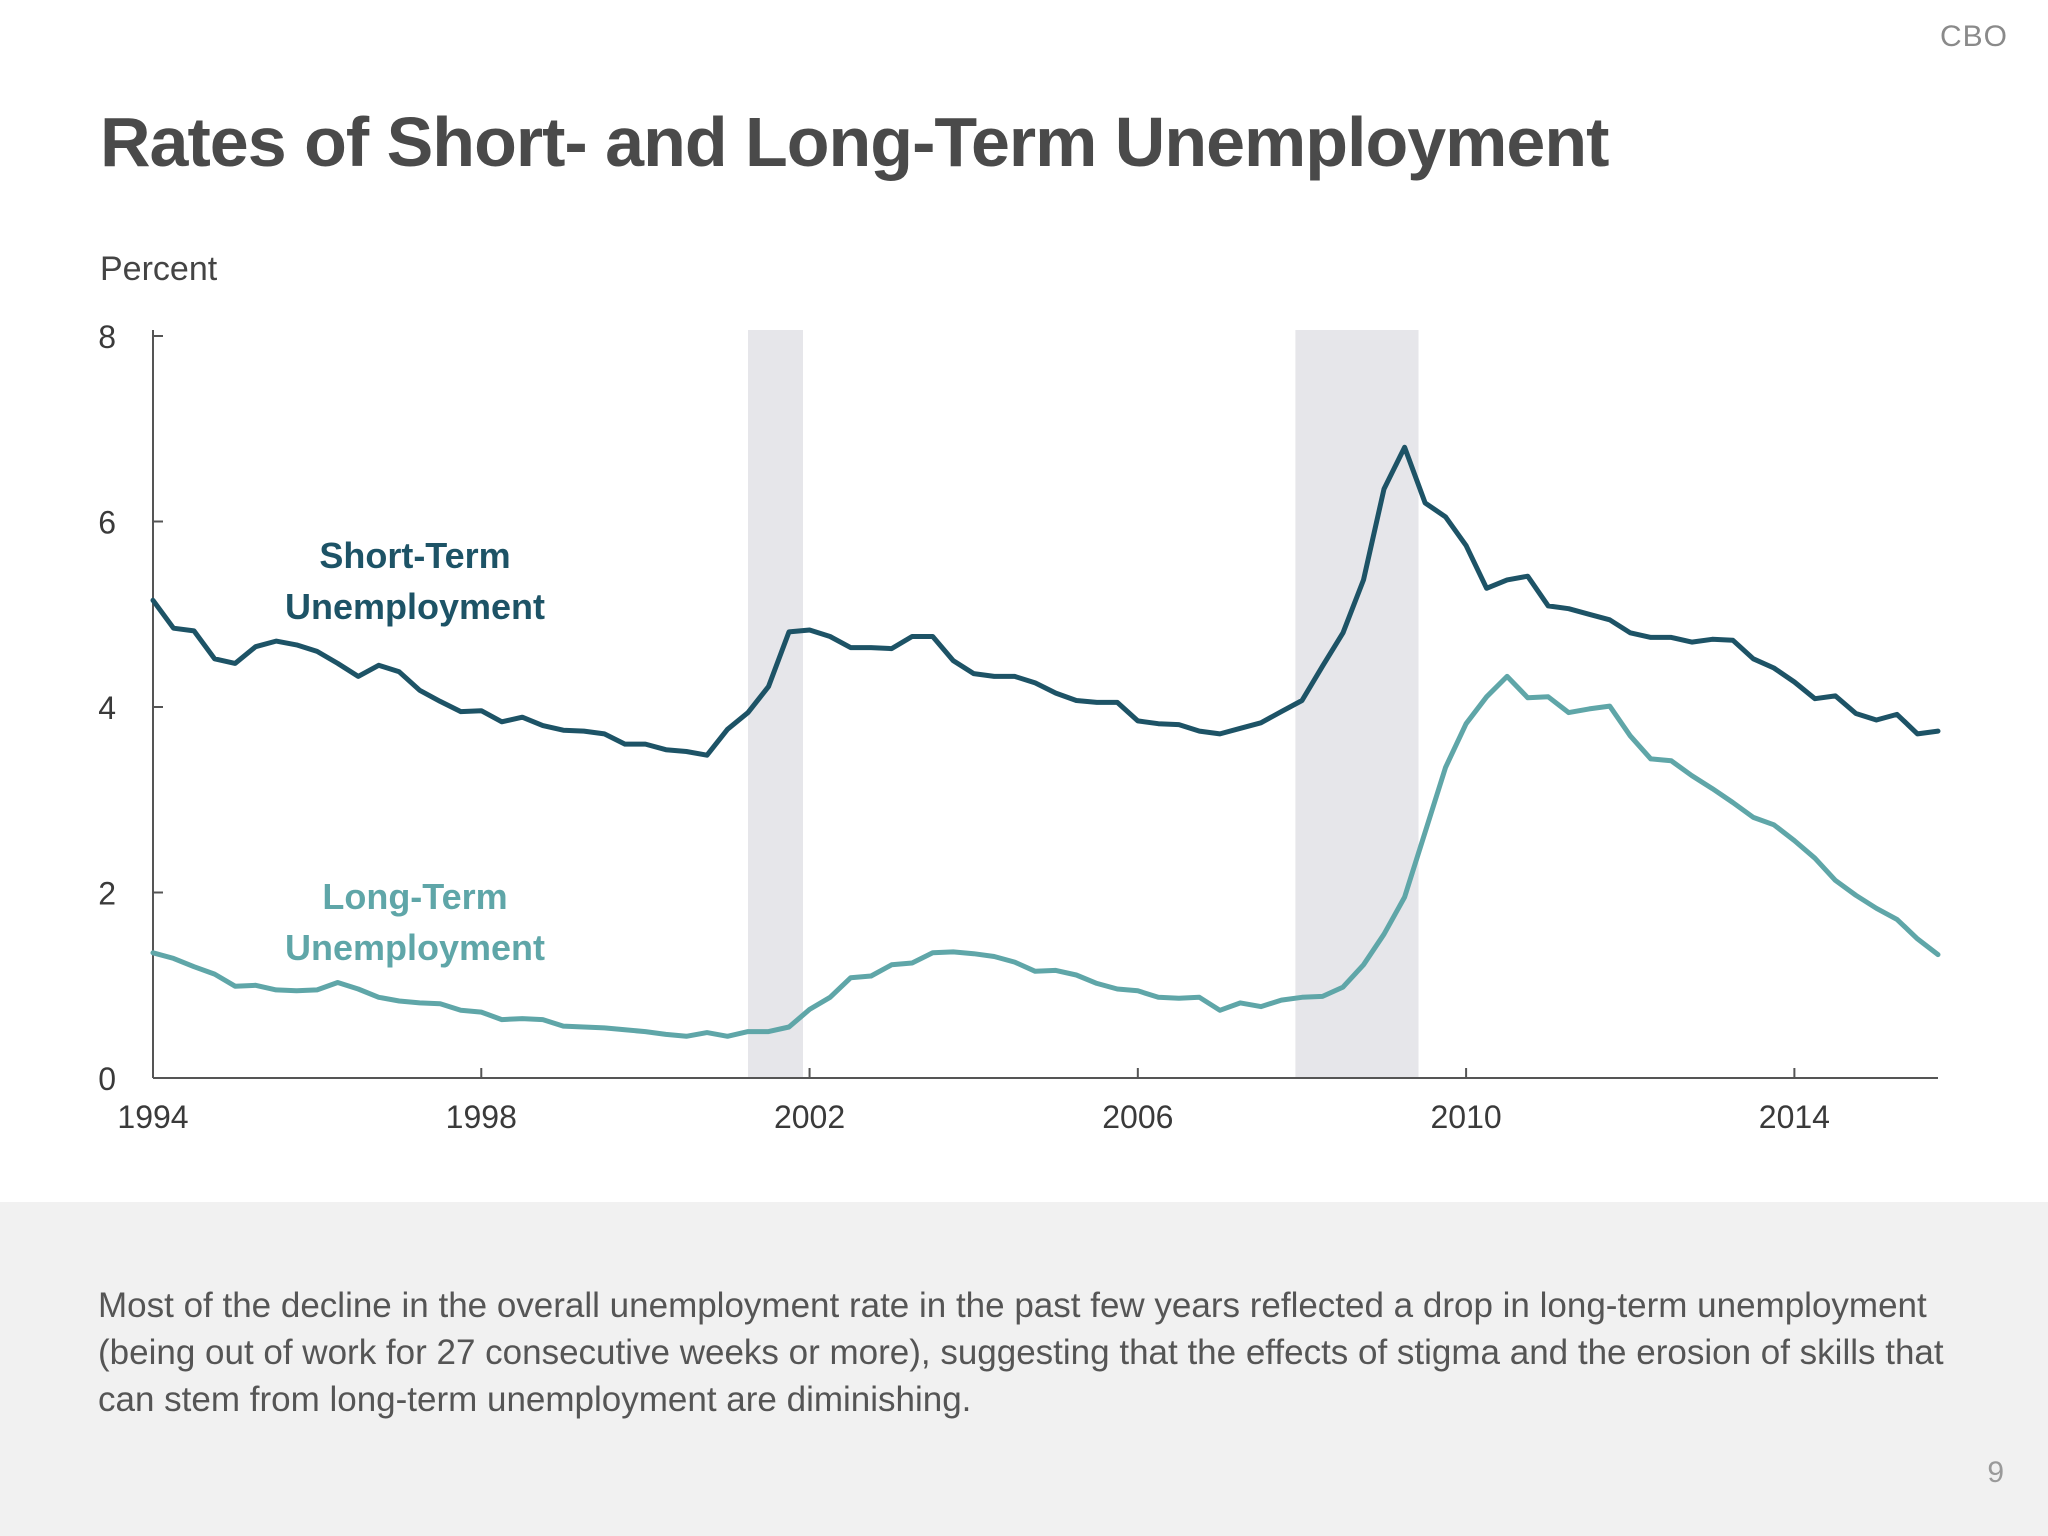 The width and height of the screenshot is (2048, 1536). What do you see at coordinates (1466, 1117) in the screenshot?
I see `x-tick-label: 2010` at bounding box center [1466, 1117].